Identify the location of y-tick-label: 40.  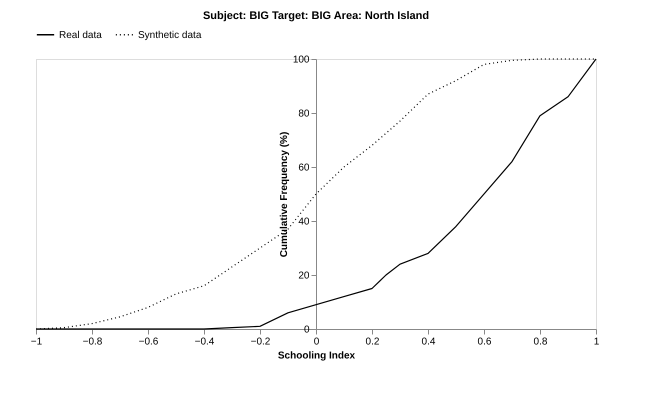
(304, 222).